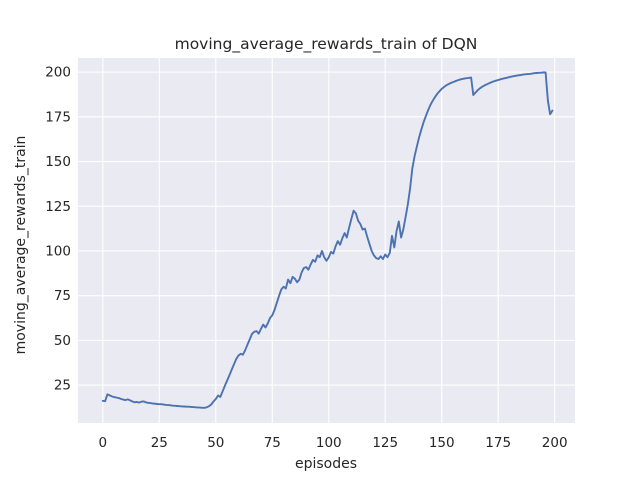 Image resolution: width=640 pixels, height=480 pixels. What do you see at coordinates (58, 162) in the screenshot?
I see `y-tick-label: 150` at bounding box center [58, 162].